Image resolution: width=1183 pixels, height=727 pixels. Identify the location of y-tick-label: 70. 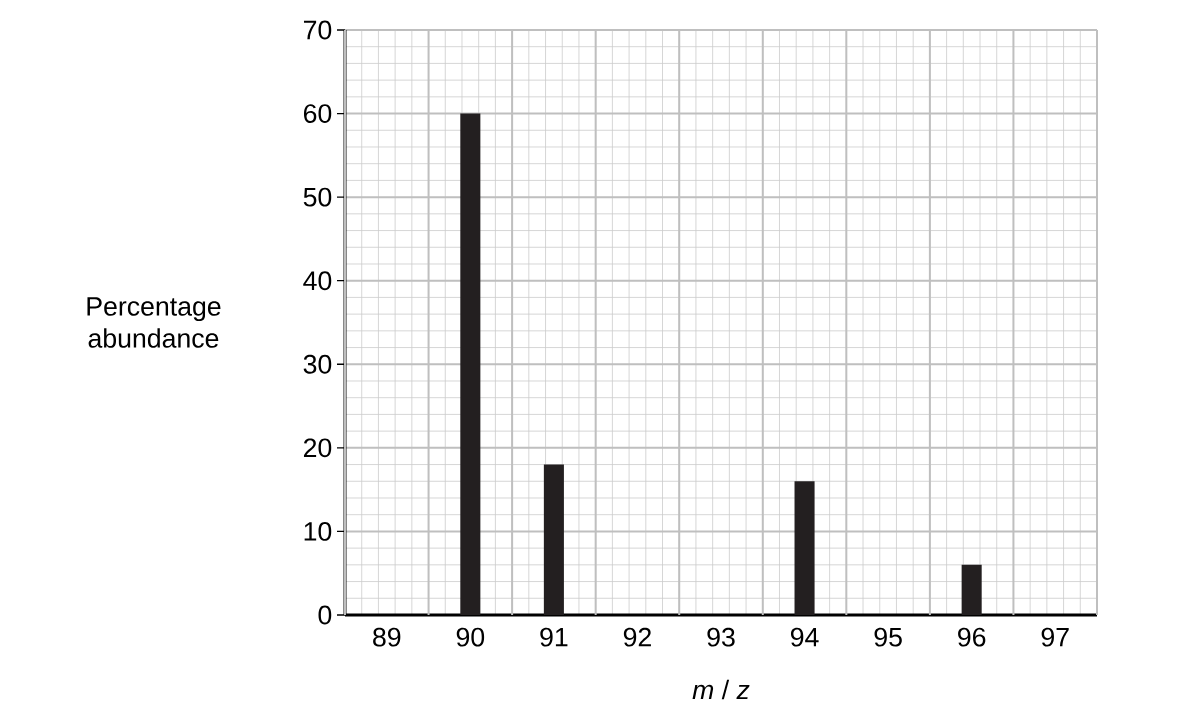
(317, 30).